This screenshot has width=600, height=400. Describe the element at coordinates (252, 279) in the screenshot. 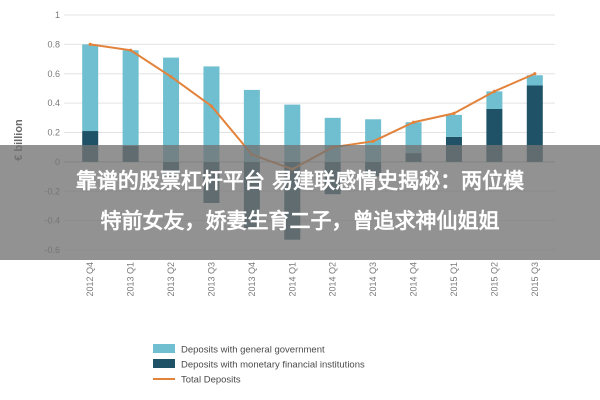

I see `x-tick-label: 2013 Q4` at that location.